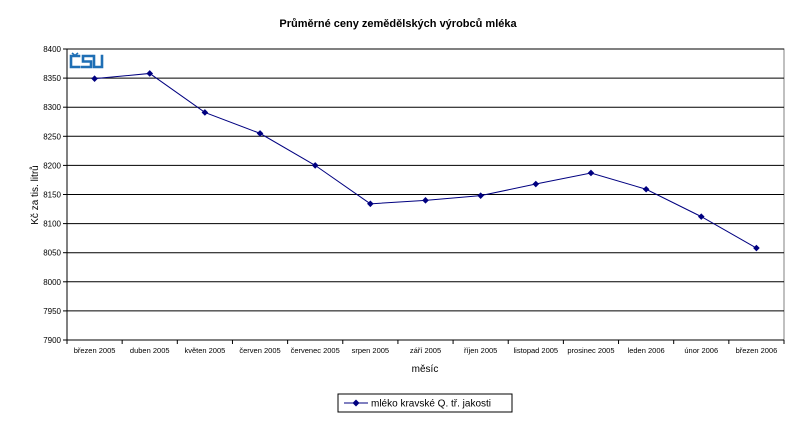 This screenshot has height=423, width=796. Describe the element at coordinates (425, 369) in the screenshot. I see `x-axis-label: měsíc` at that location.